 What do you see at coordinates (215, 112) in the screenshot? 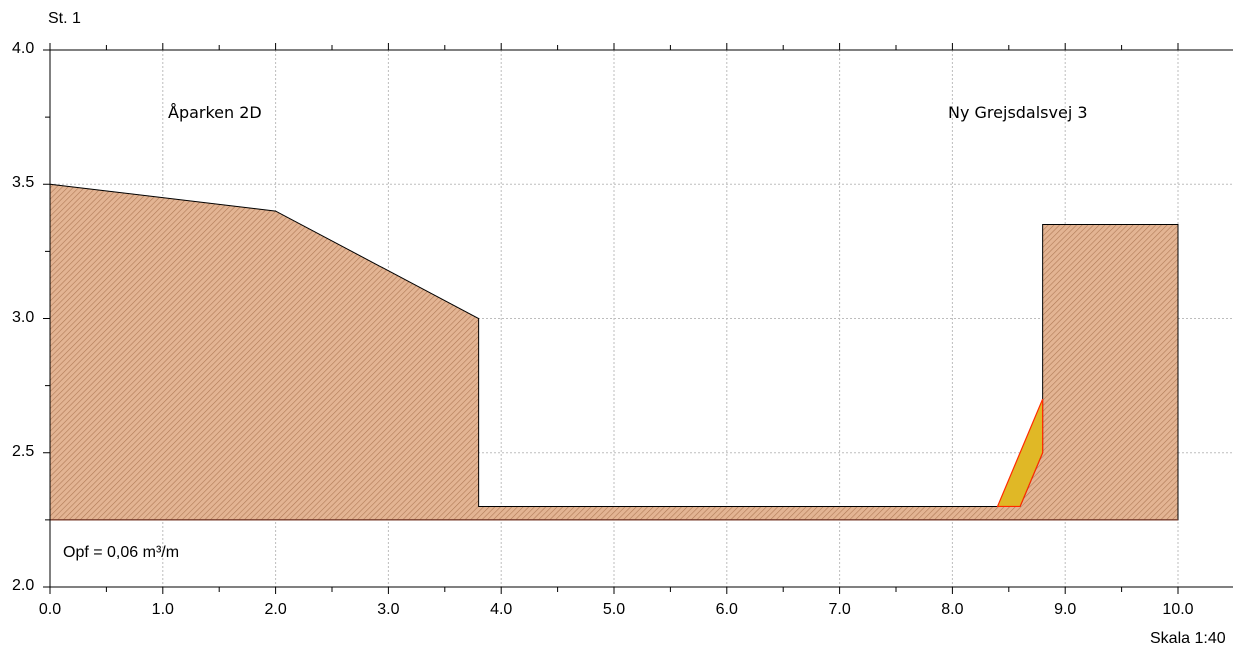
I see `left-owner-label: Åparken 2D` at bounding box center [215, 112].